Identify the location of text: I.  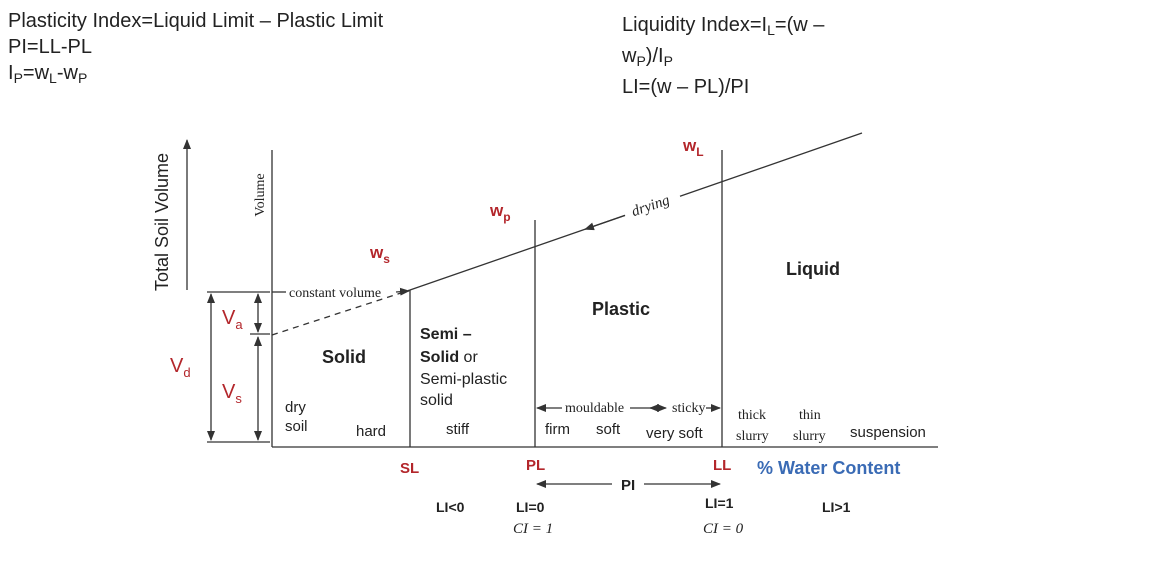
(11, 73).